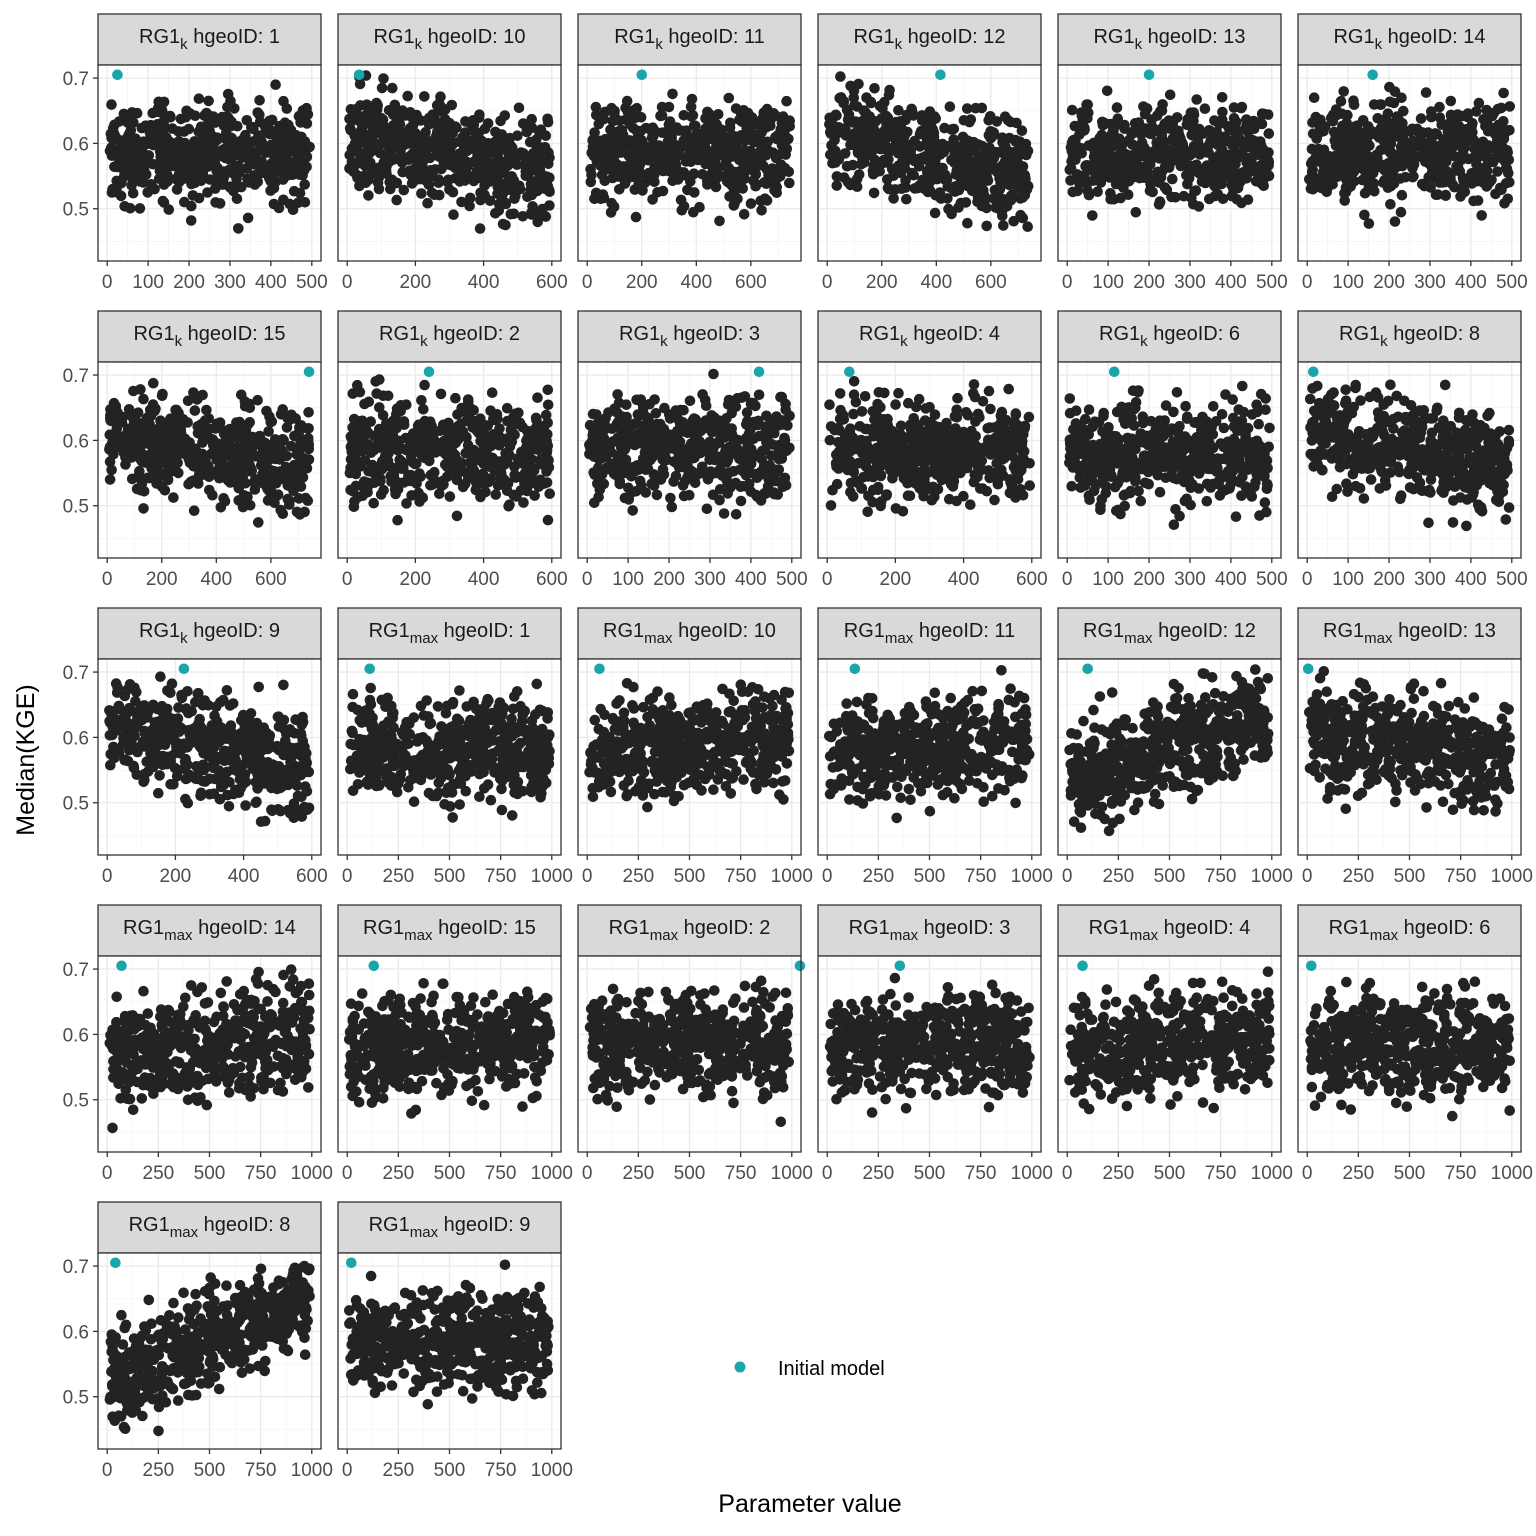  What do you see at coordinates (148, 282) in the screenshot?
I see `x-tick-label: 100` at bounding box center [148, 282].